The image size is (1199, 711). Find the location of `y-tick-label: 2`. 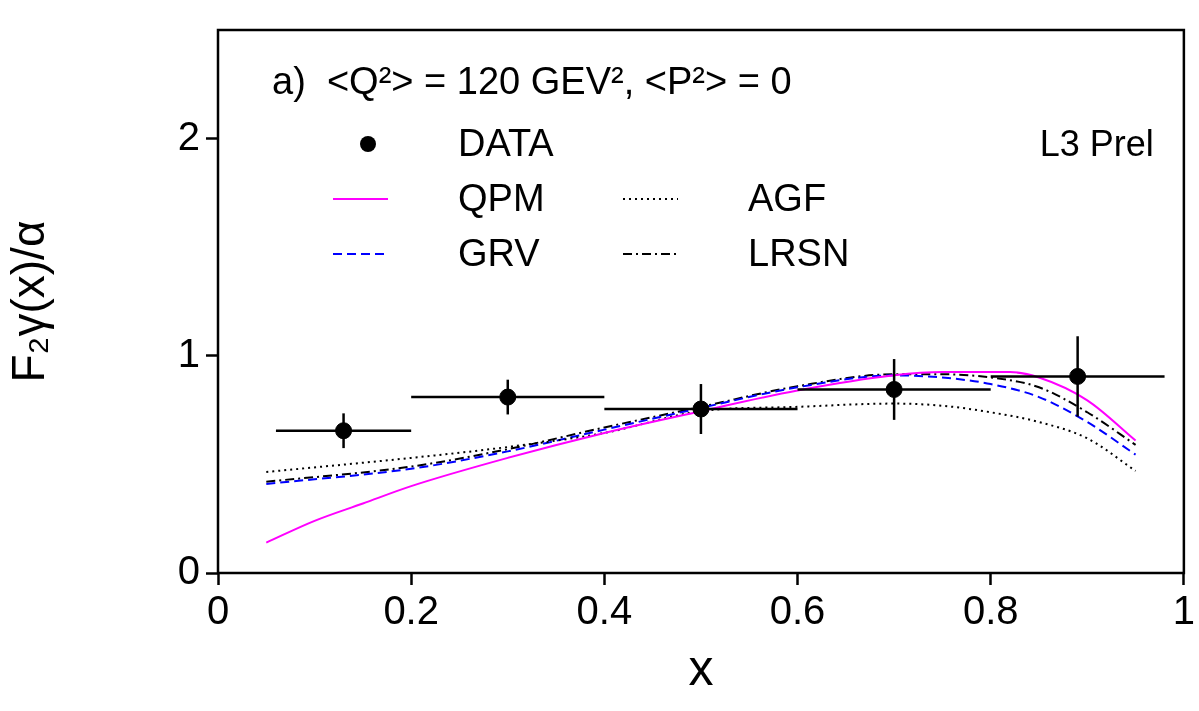

y-tick-label: 2 is located at coordinates (188, 135).